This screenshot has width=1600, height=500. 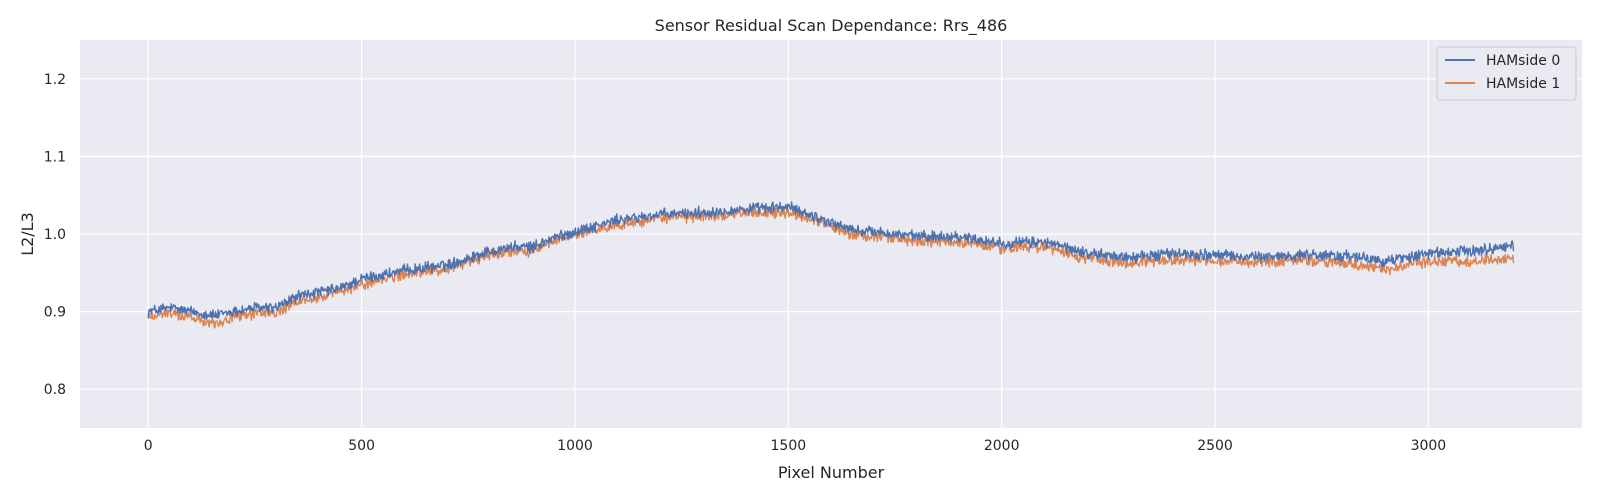 I want to click on y-tick-labels: 0.8 0.9 1.0 1.1 1.2, so click(x=55, y=235).